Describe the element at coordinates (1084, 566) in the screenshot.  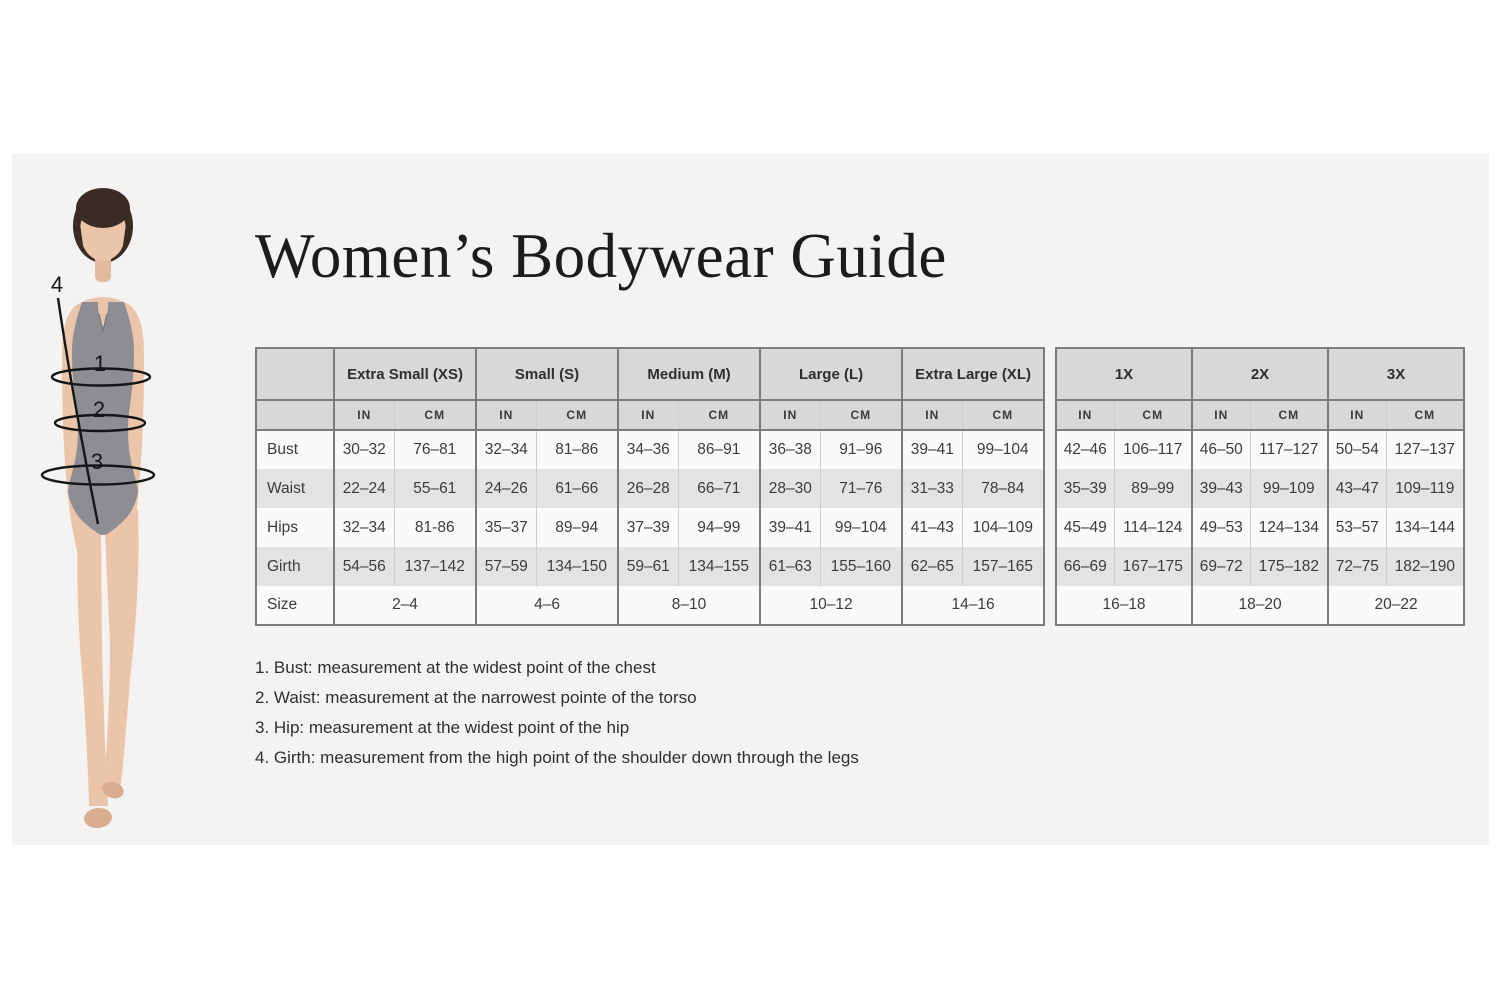
I see `measurement-cell: 66–69` at that location.